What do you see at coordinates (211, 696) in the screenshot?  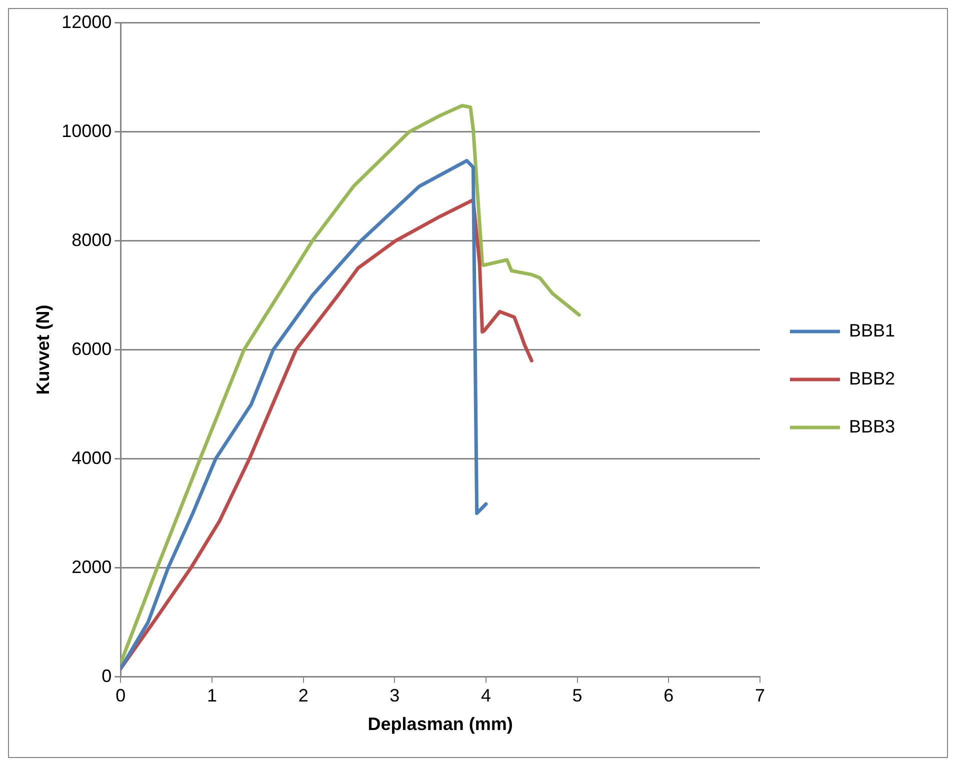 I see `x-tick-label: 1` at bounding box center [211, 696].